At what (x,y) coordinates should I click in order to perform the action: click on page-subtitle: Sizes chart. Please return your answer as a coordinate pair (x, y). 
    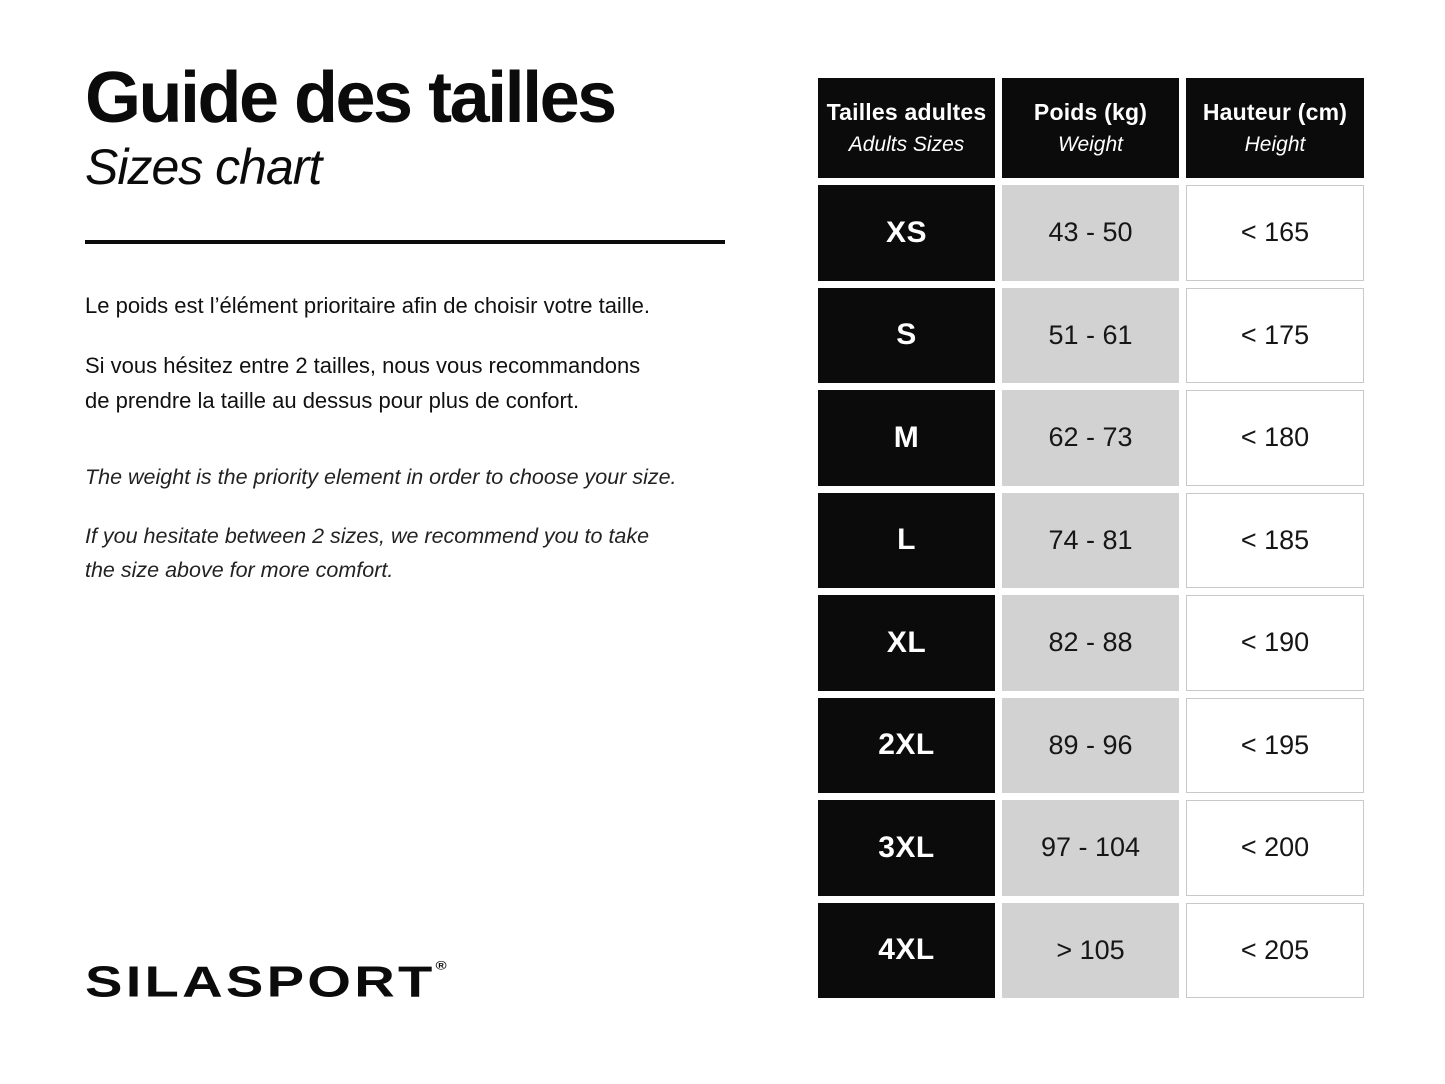
    Looking at the image, I should click on (203, 167).